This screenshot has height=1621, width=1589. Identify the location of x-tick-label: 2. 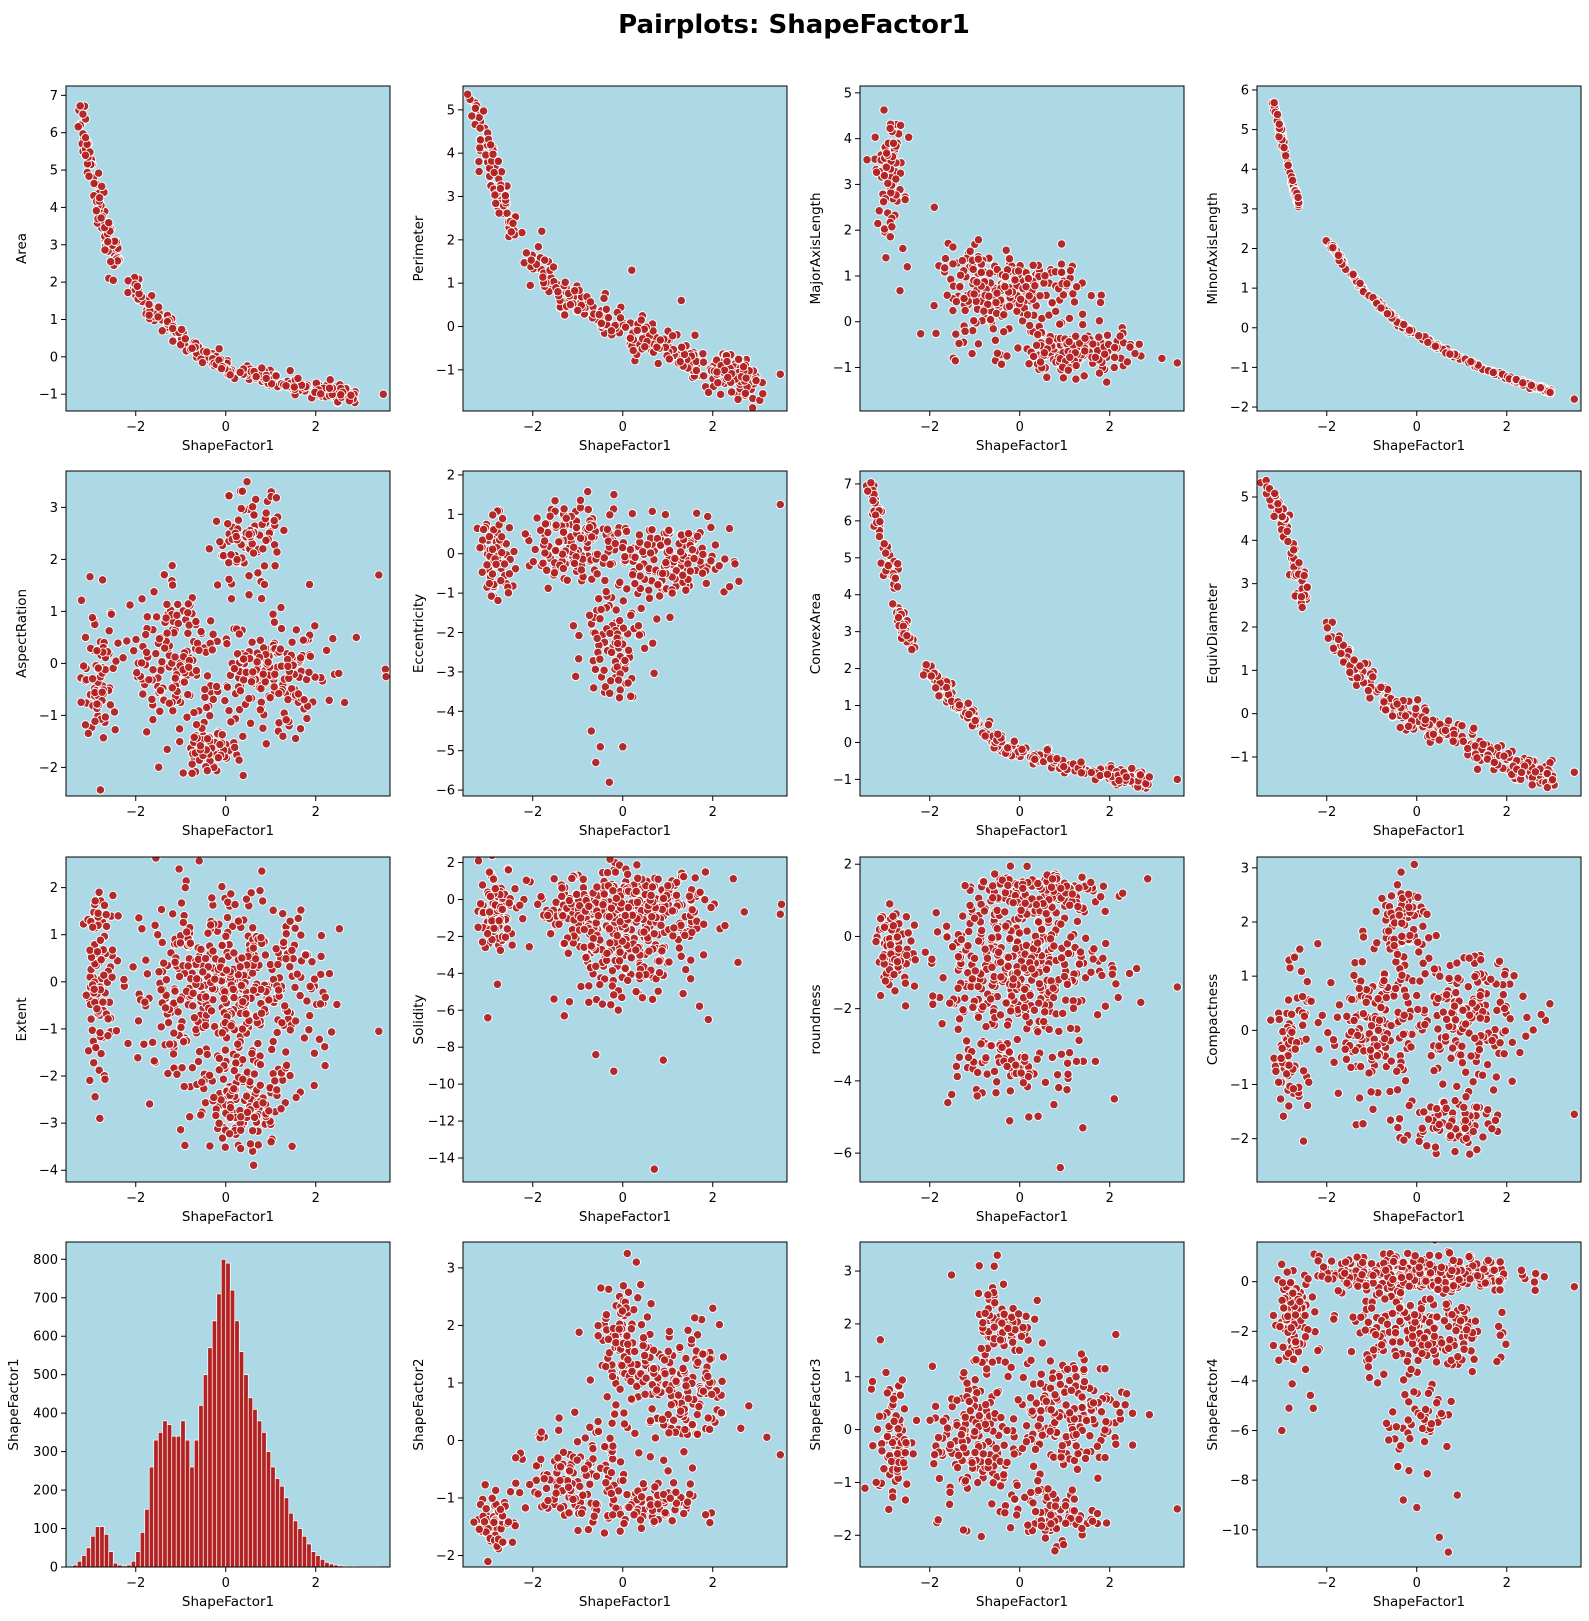
(316, 1198).